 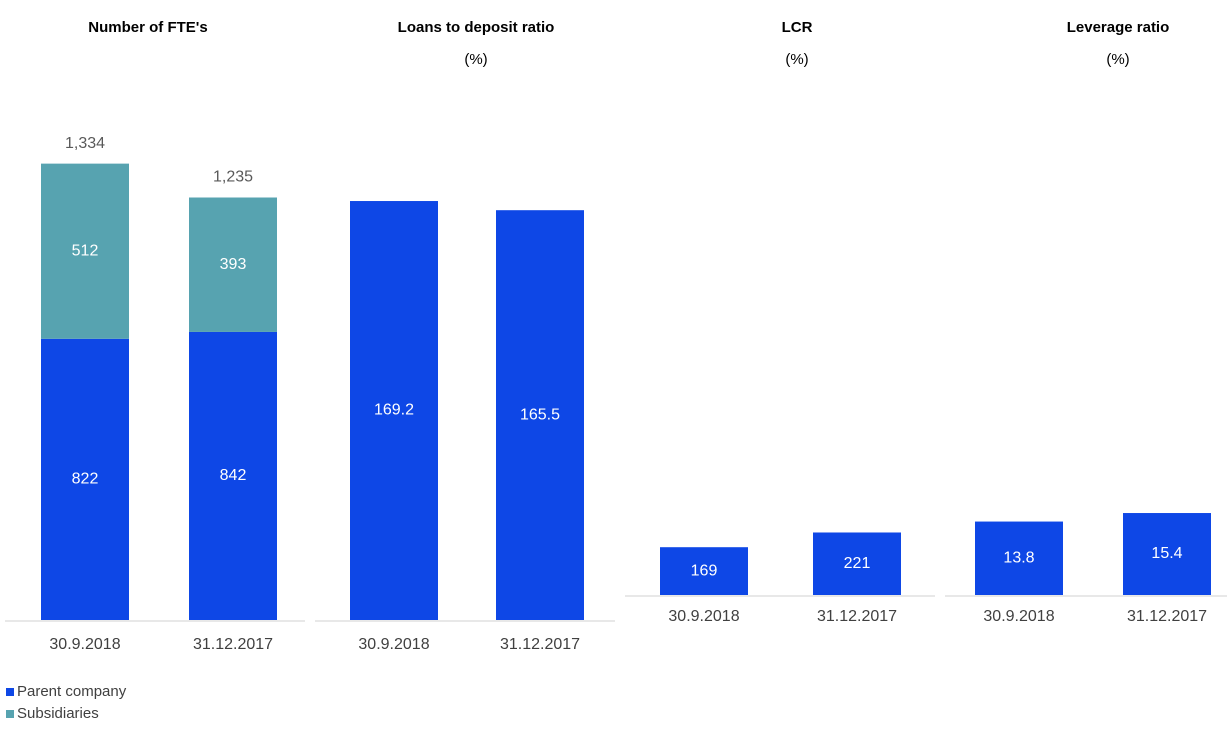 I want to click on data-label: 822, so click(x=85, y=479).